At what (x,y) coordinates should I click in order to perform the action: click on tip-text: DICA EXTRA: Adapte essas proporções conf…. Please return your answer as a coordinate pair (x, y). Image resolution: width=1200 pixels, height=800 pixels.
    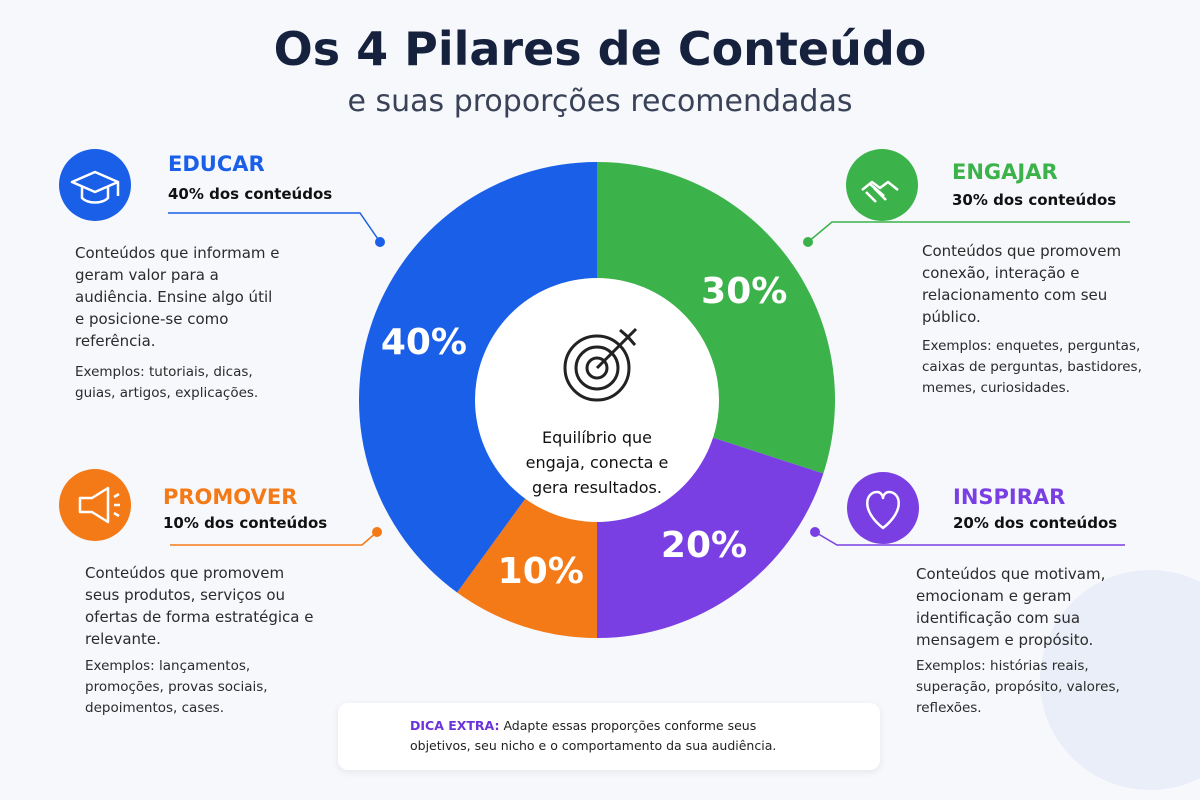
    Looking at the image, I should click on (605, 736).